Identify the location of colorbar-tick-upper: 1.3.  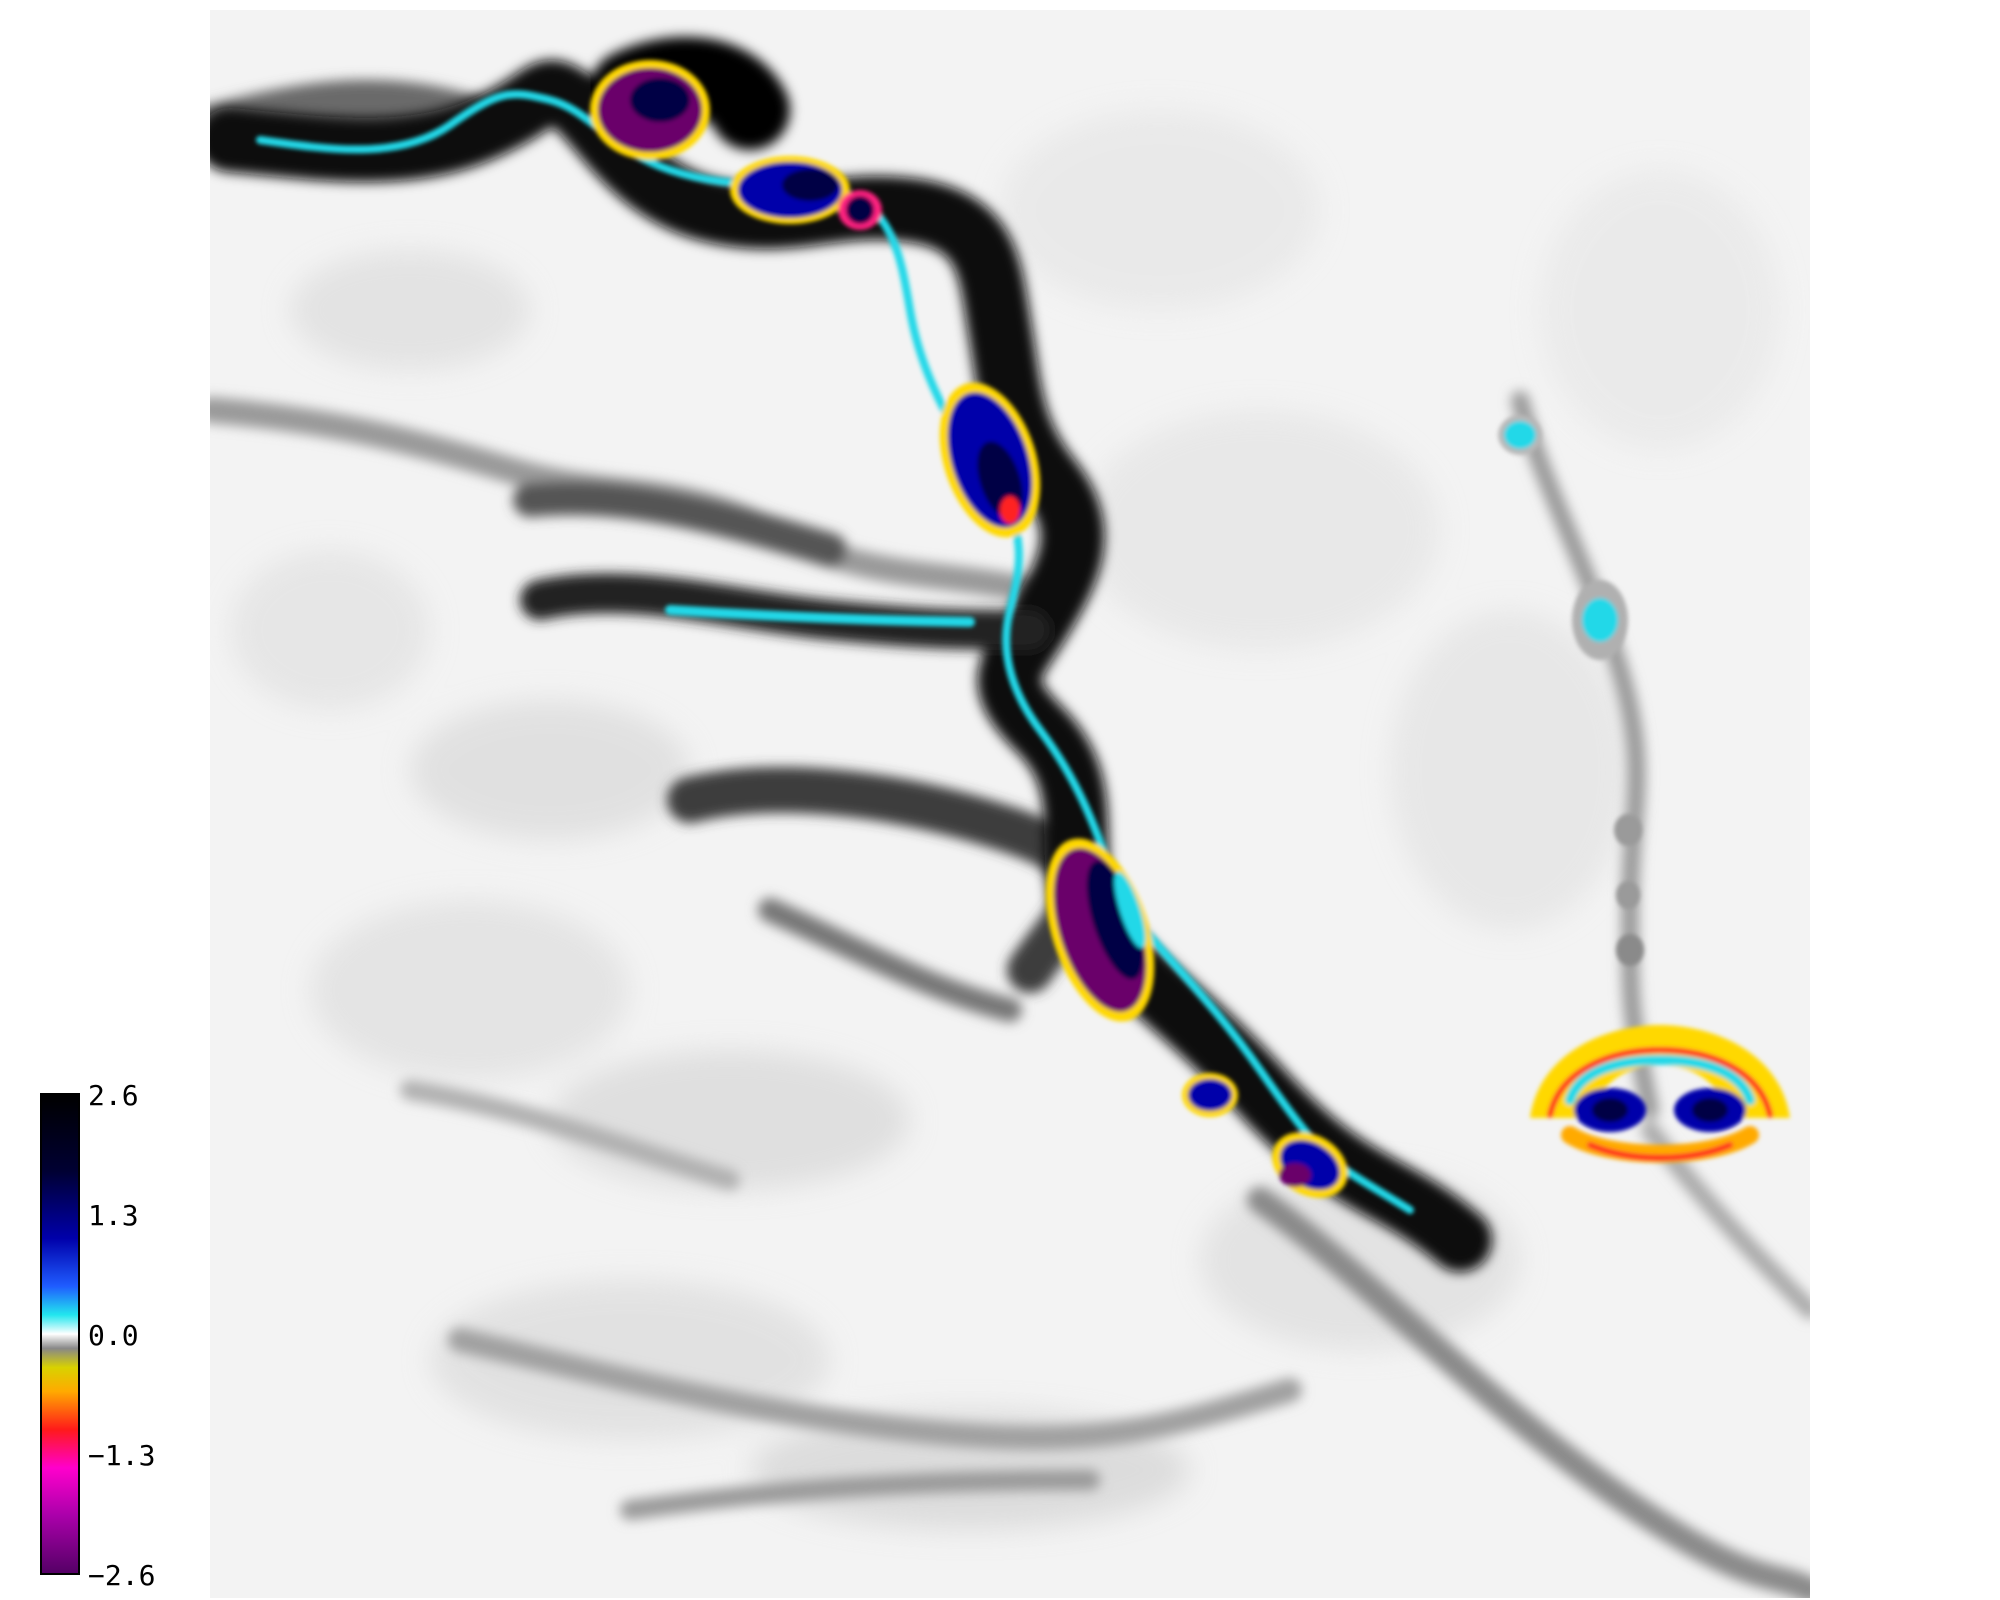
(113, 1215).